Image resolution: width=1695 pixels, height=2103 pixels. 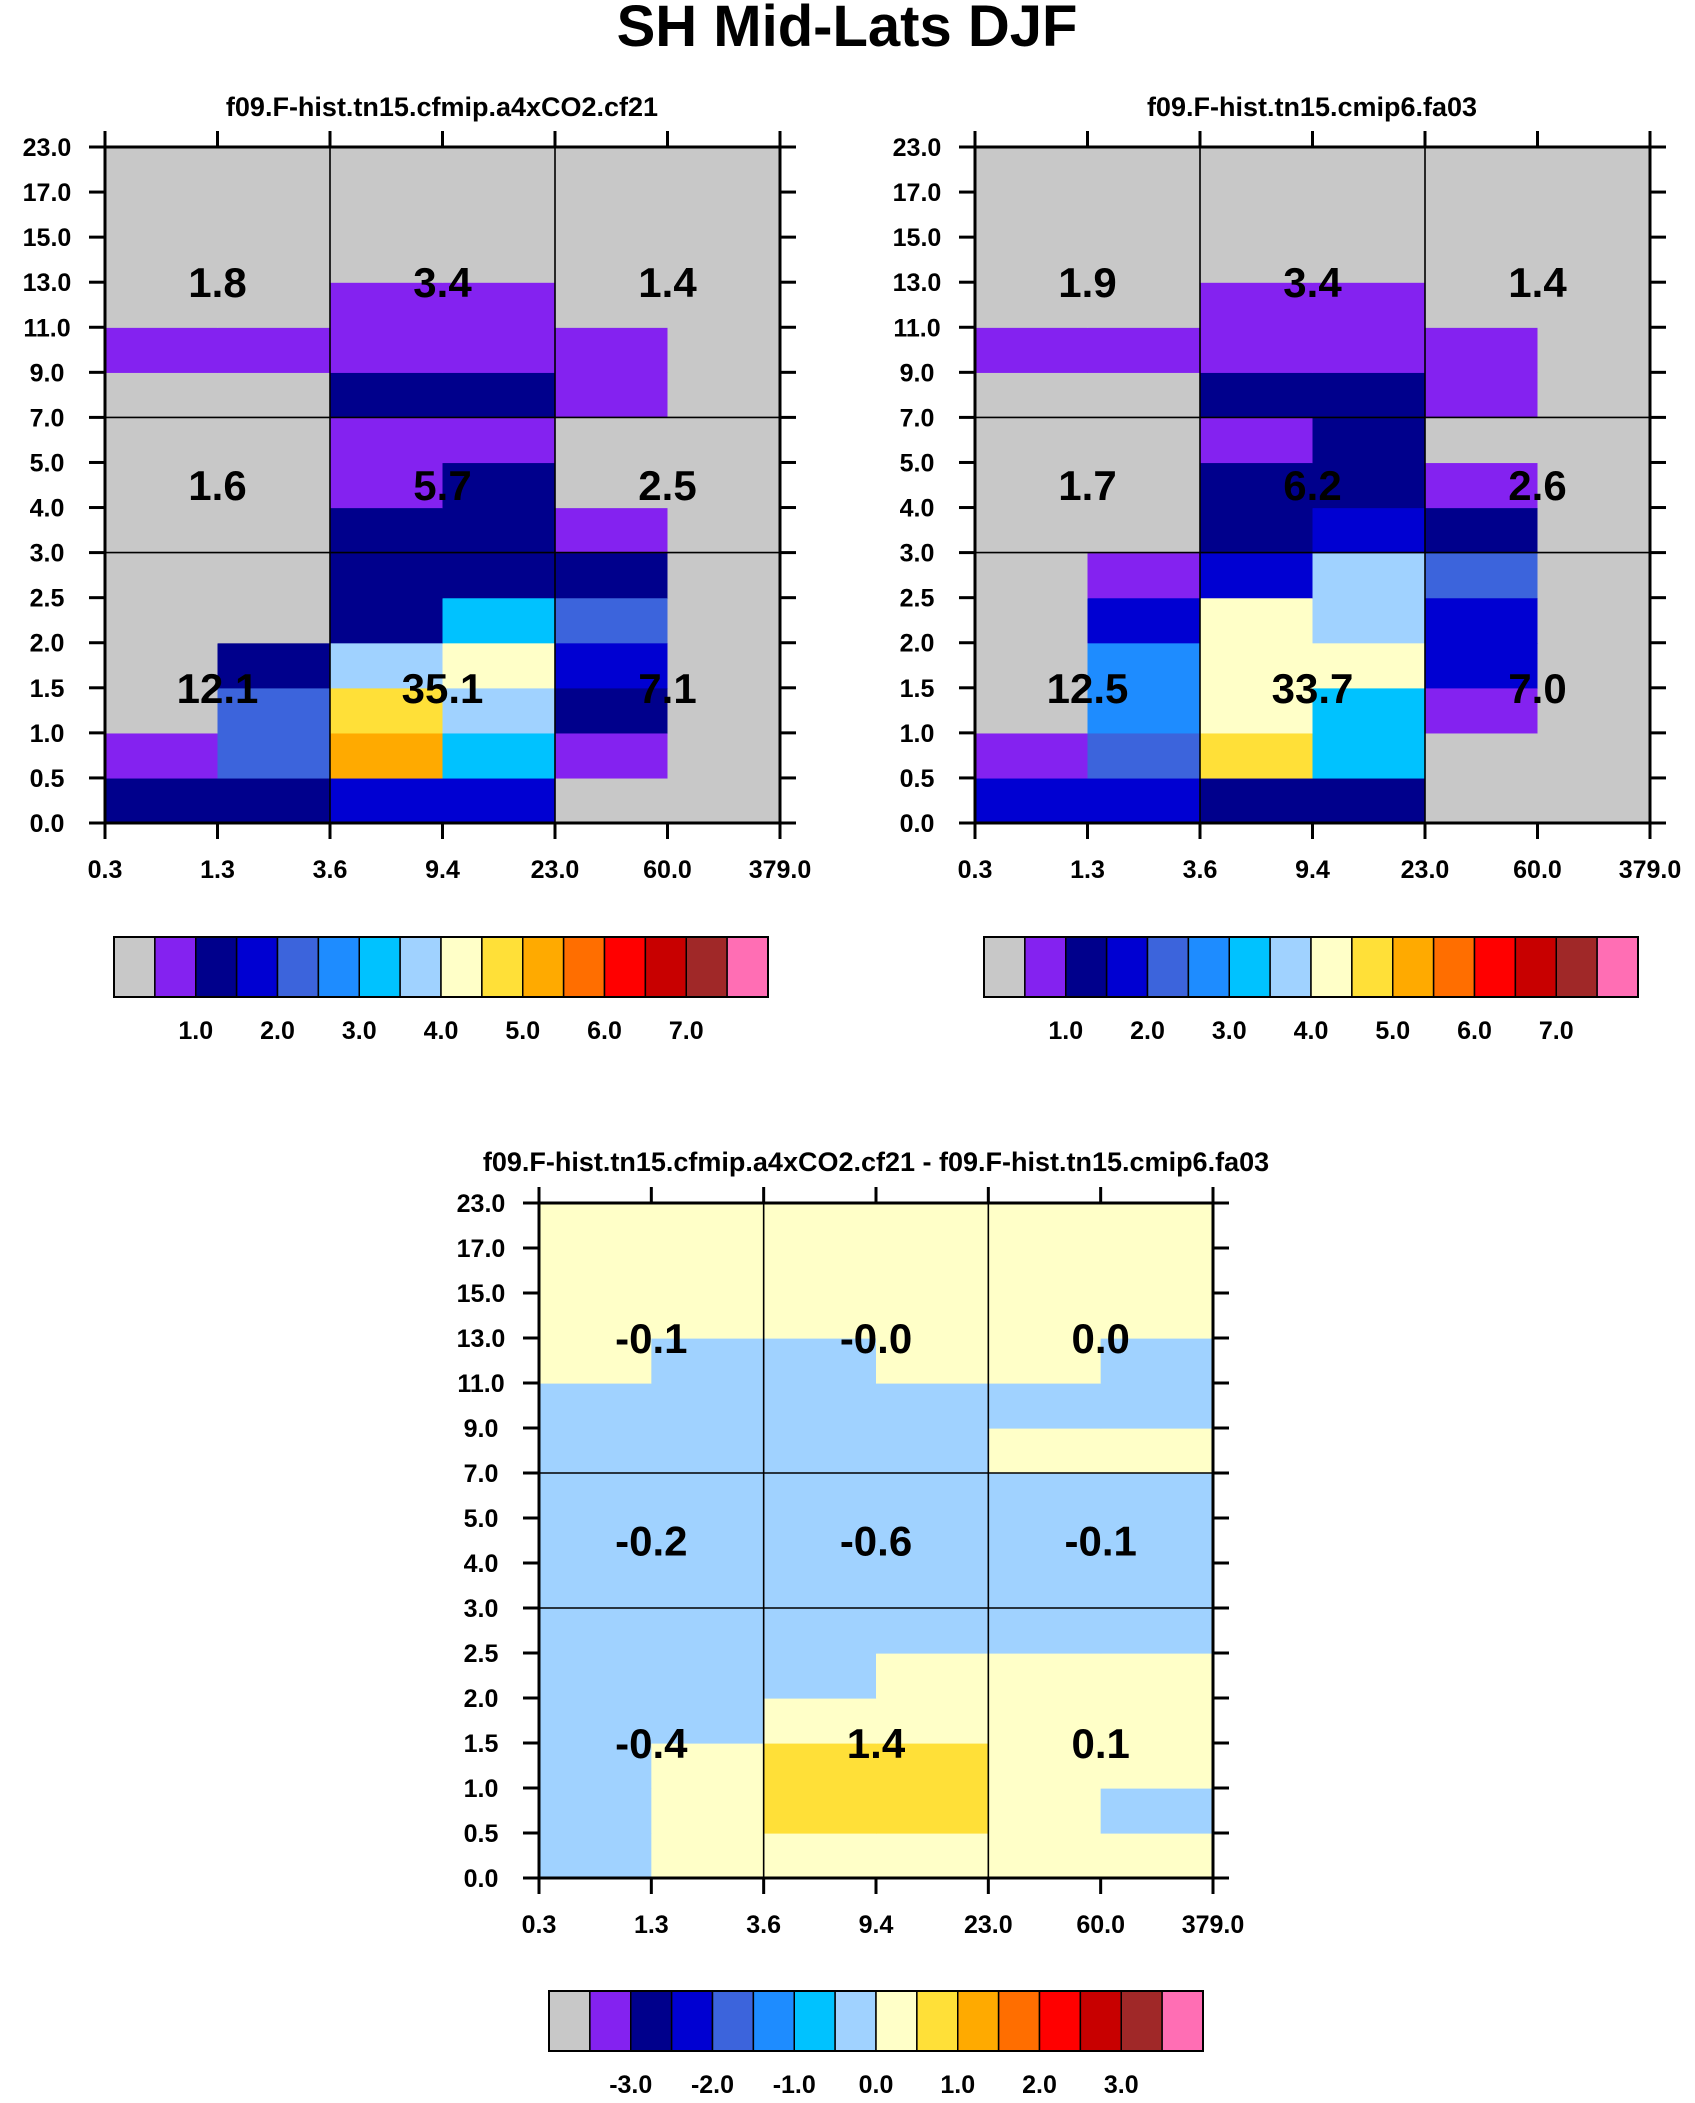 What do you see at coordinates (1313, 688) in the screenshot?
I see `group-value-label: 33.7` at bounding box center [1313, 688].